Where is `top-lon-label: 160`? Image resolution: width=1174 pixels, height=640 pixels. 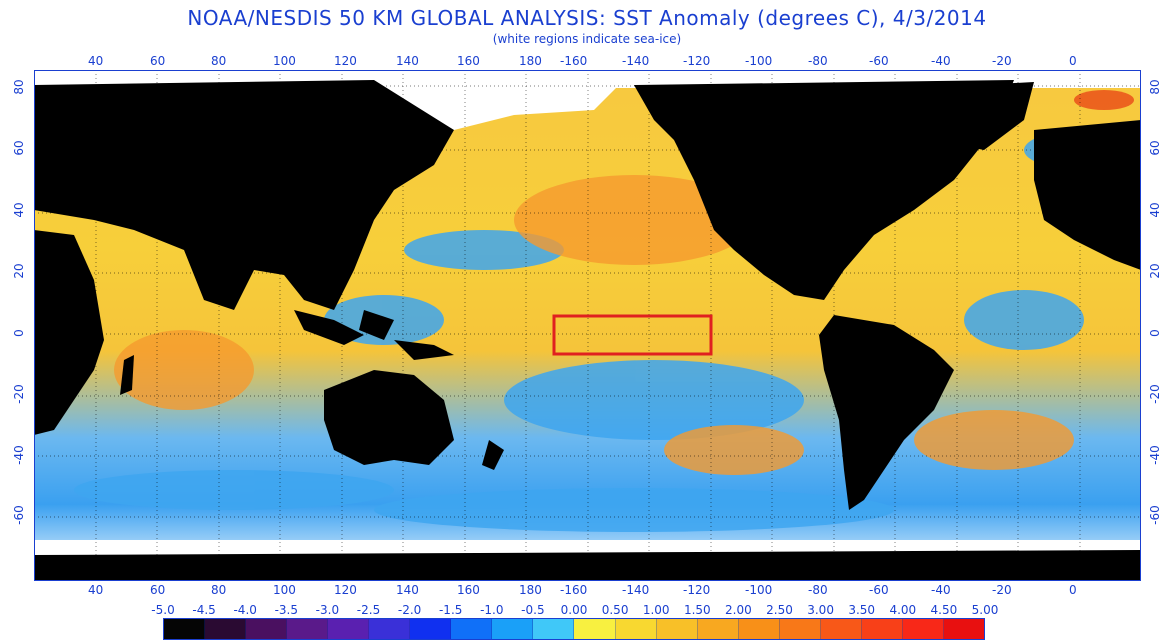
top-lon-label: 160 is located at coordinates (468, 61).